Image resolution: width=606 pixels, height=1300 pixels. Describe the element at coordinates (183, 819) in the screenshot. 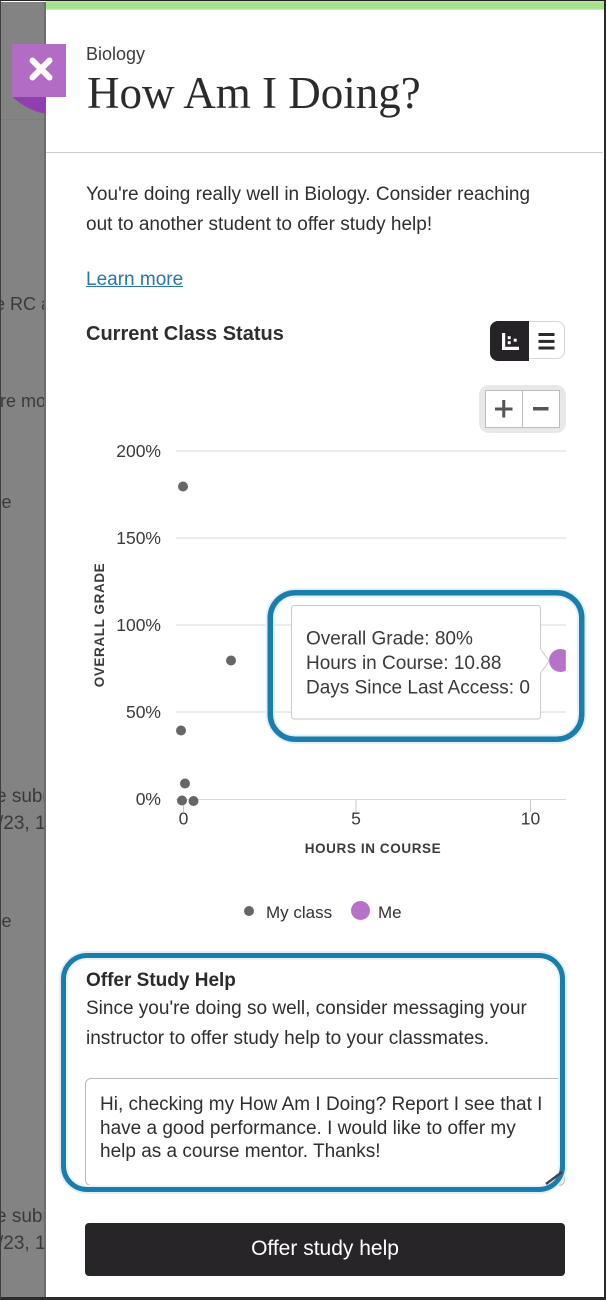

I see `svg-text: 0` at that location.